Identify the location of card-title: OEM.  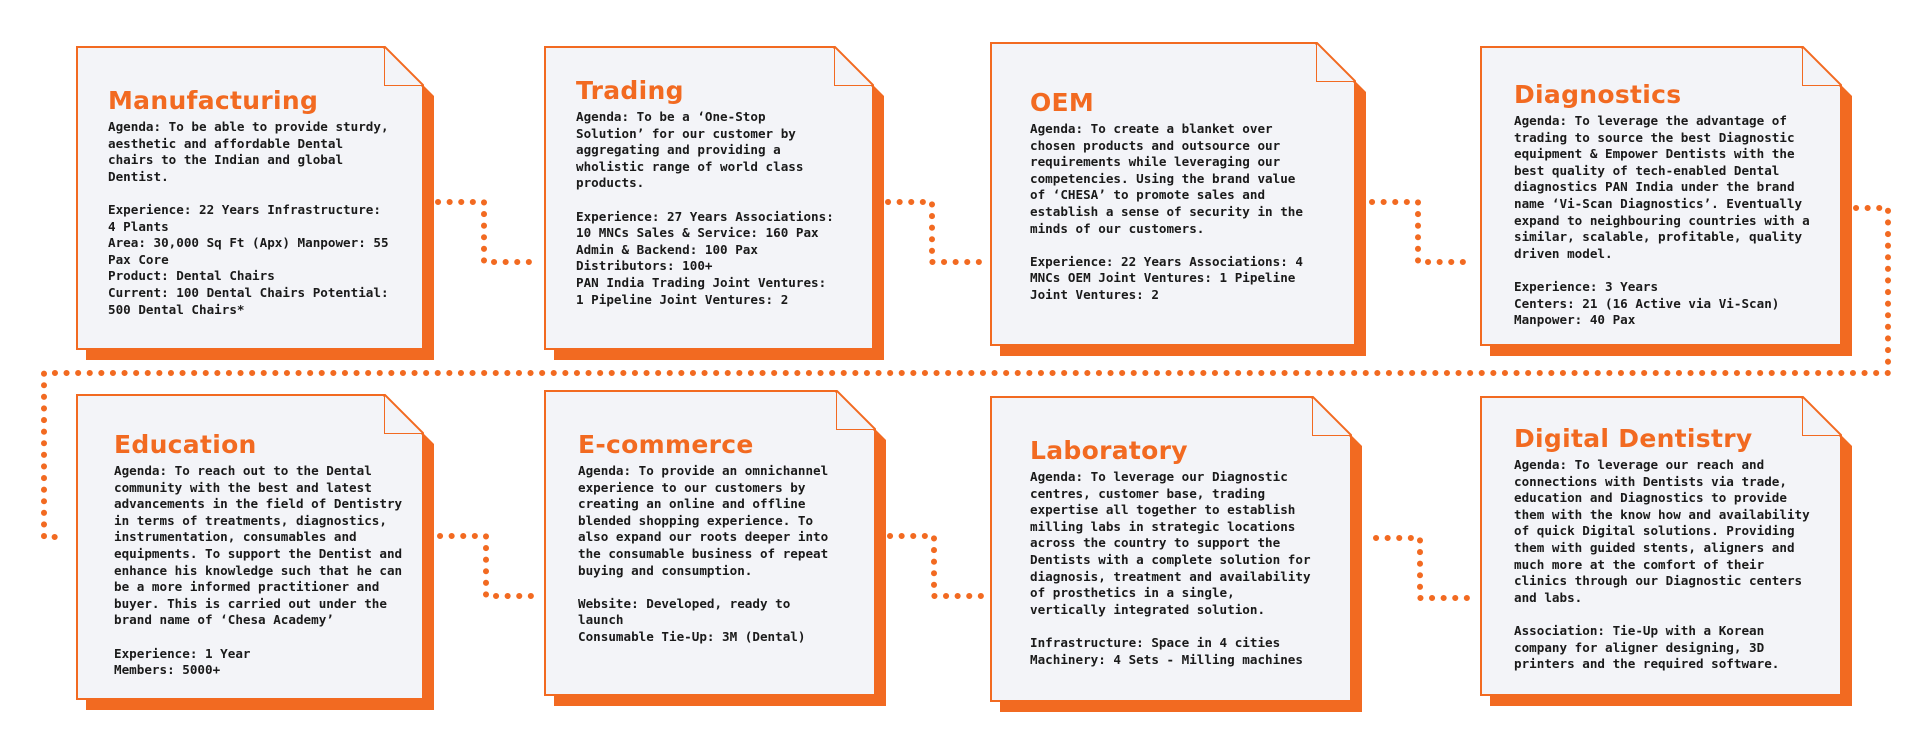
(1062, 102).